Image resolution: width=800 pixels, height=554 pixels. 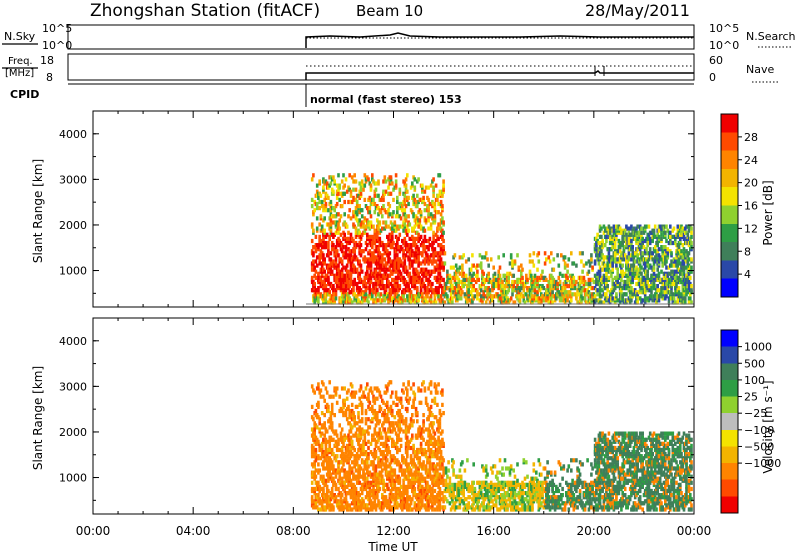 What do you see at coordinates (47, 60) in the screenshot?
I see `freq-tick-top: 18` at bounding box center [47, 60].